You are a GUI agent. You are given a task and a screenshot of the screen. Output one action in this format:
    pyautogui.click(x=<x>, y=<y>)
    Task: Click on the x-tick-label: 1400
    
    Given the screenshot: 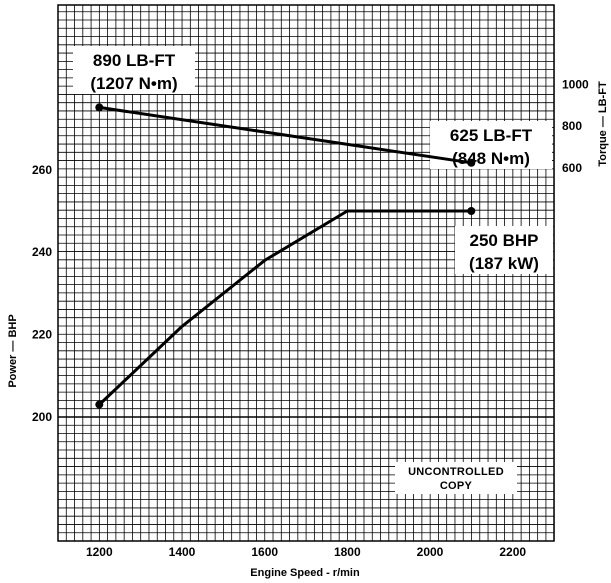 What is the action you would take?
    pyautogui.click(x=182, y=552)
    